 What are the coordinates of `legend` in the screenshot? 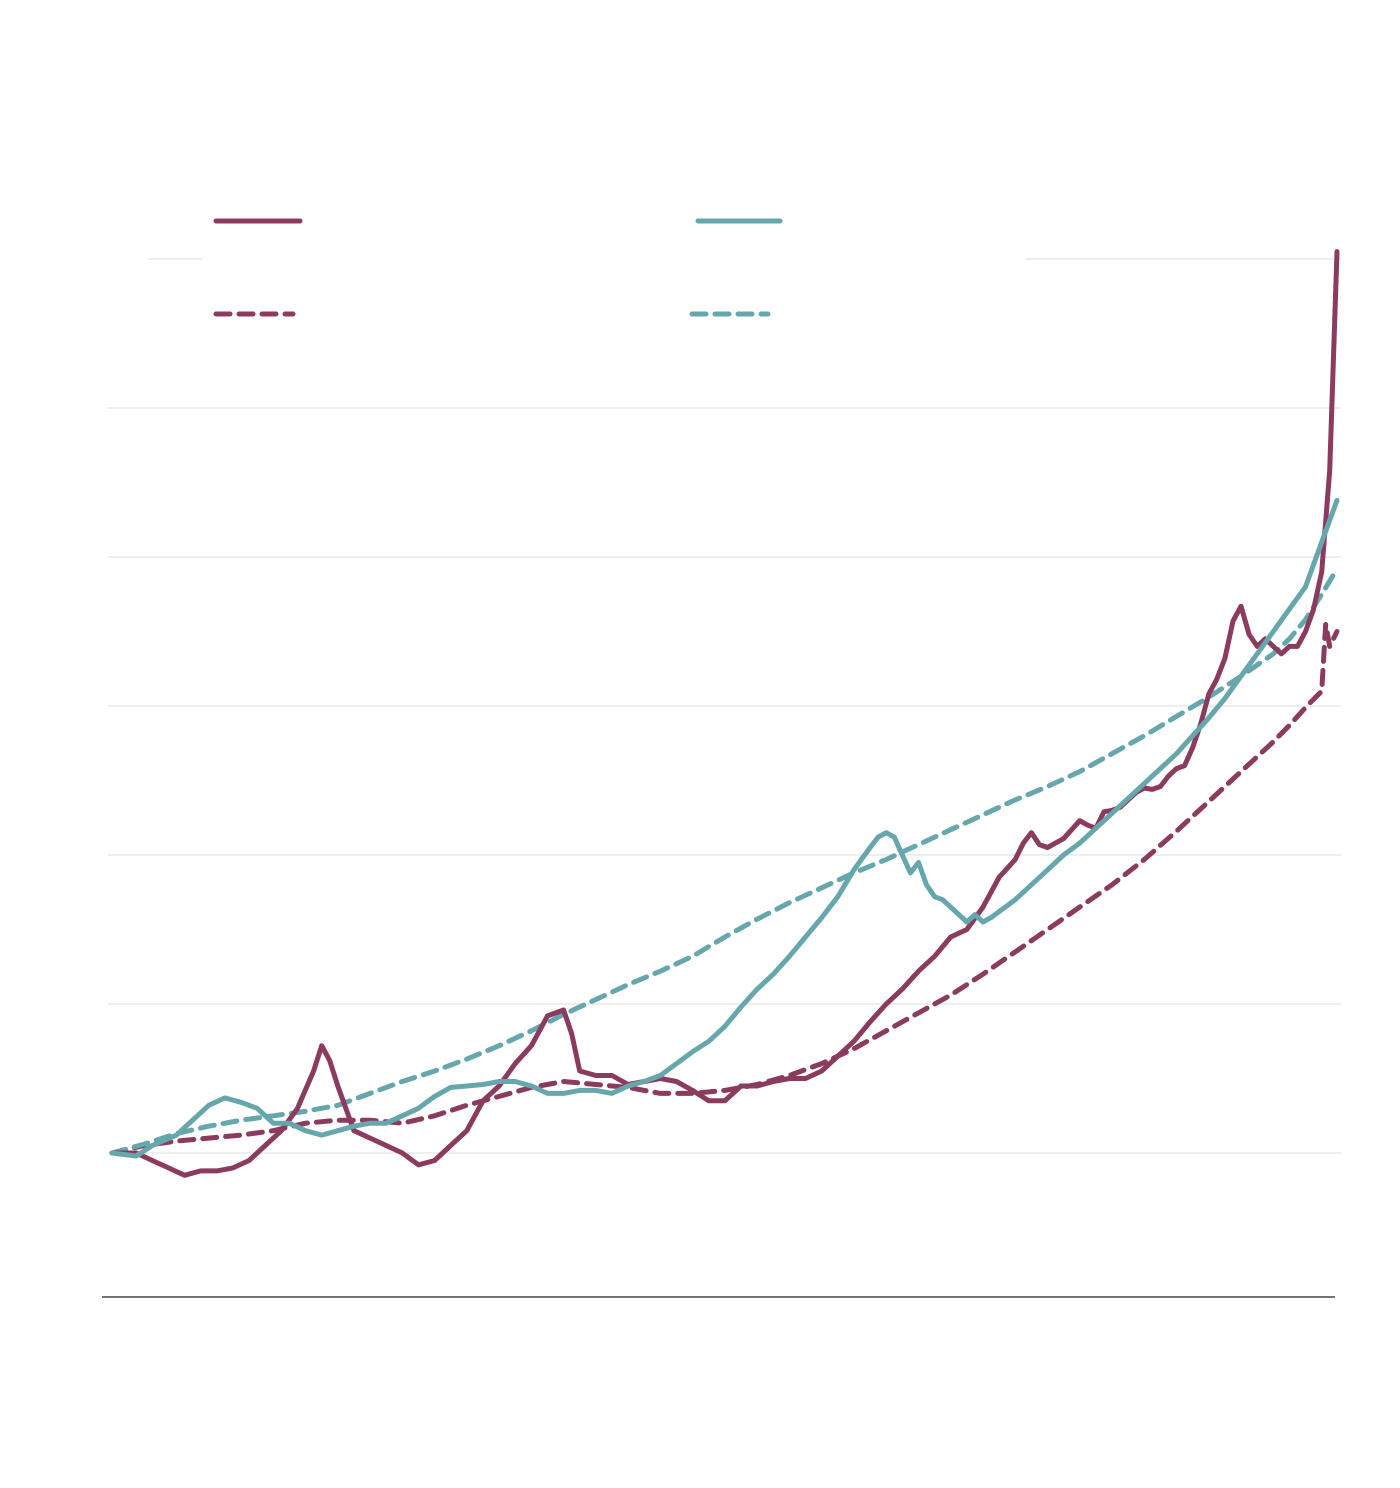 It's located at (498, 267).